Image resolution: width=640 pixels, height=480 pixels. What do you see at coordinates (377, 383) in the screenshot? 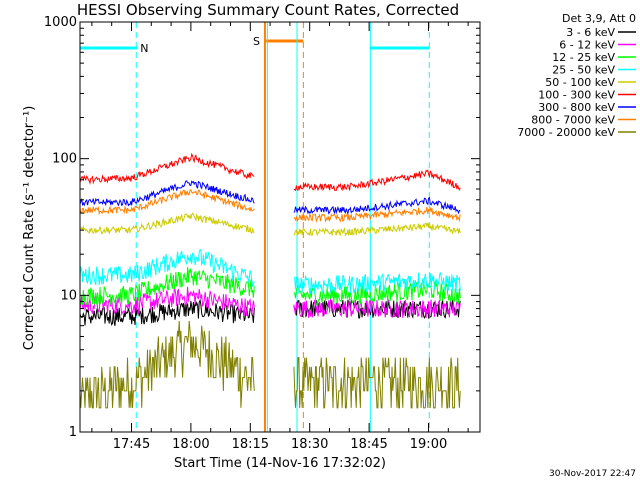
I see `series-line-8-seg1` at bounding box center [377, 383].